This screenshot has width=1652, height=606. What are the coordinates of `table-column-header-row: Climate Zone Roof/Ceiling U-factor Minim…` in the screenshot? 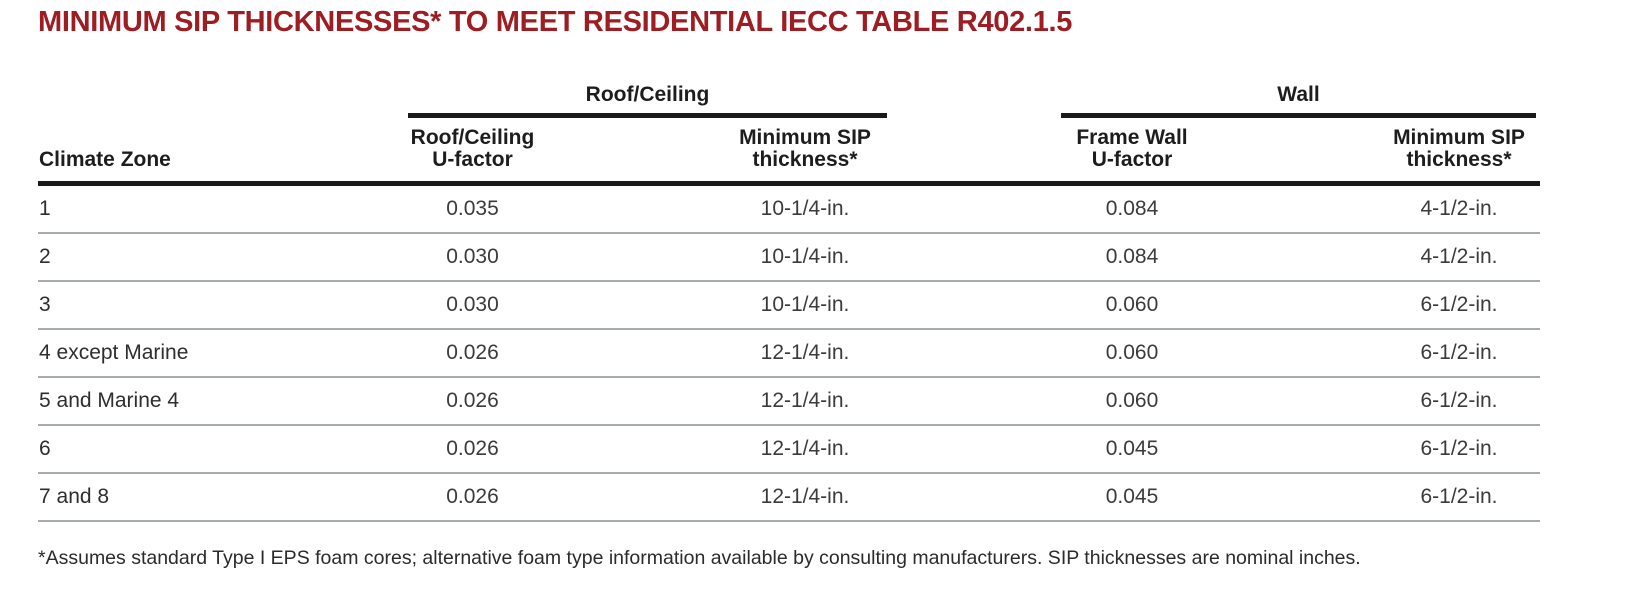 It's located at (789, 152).